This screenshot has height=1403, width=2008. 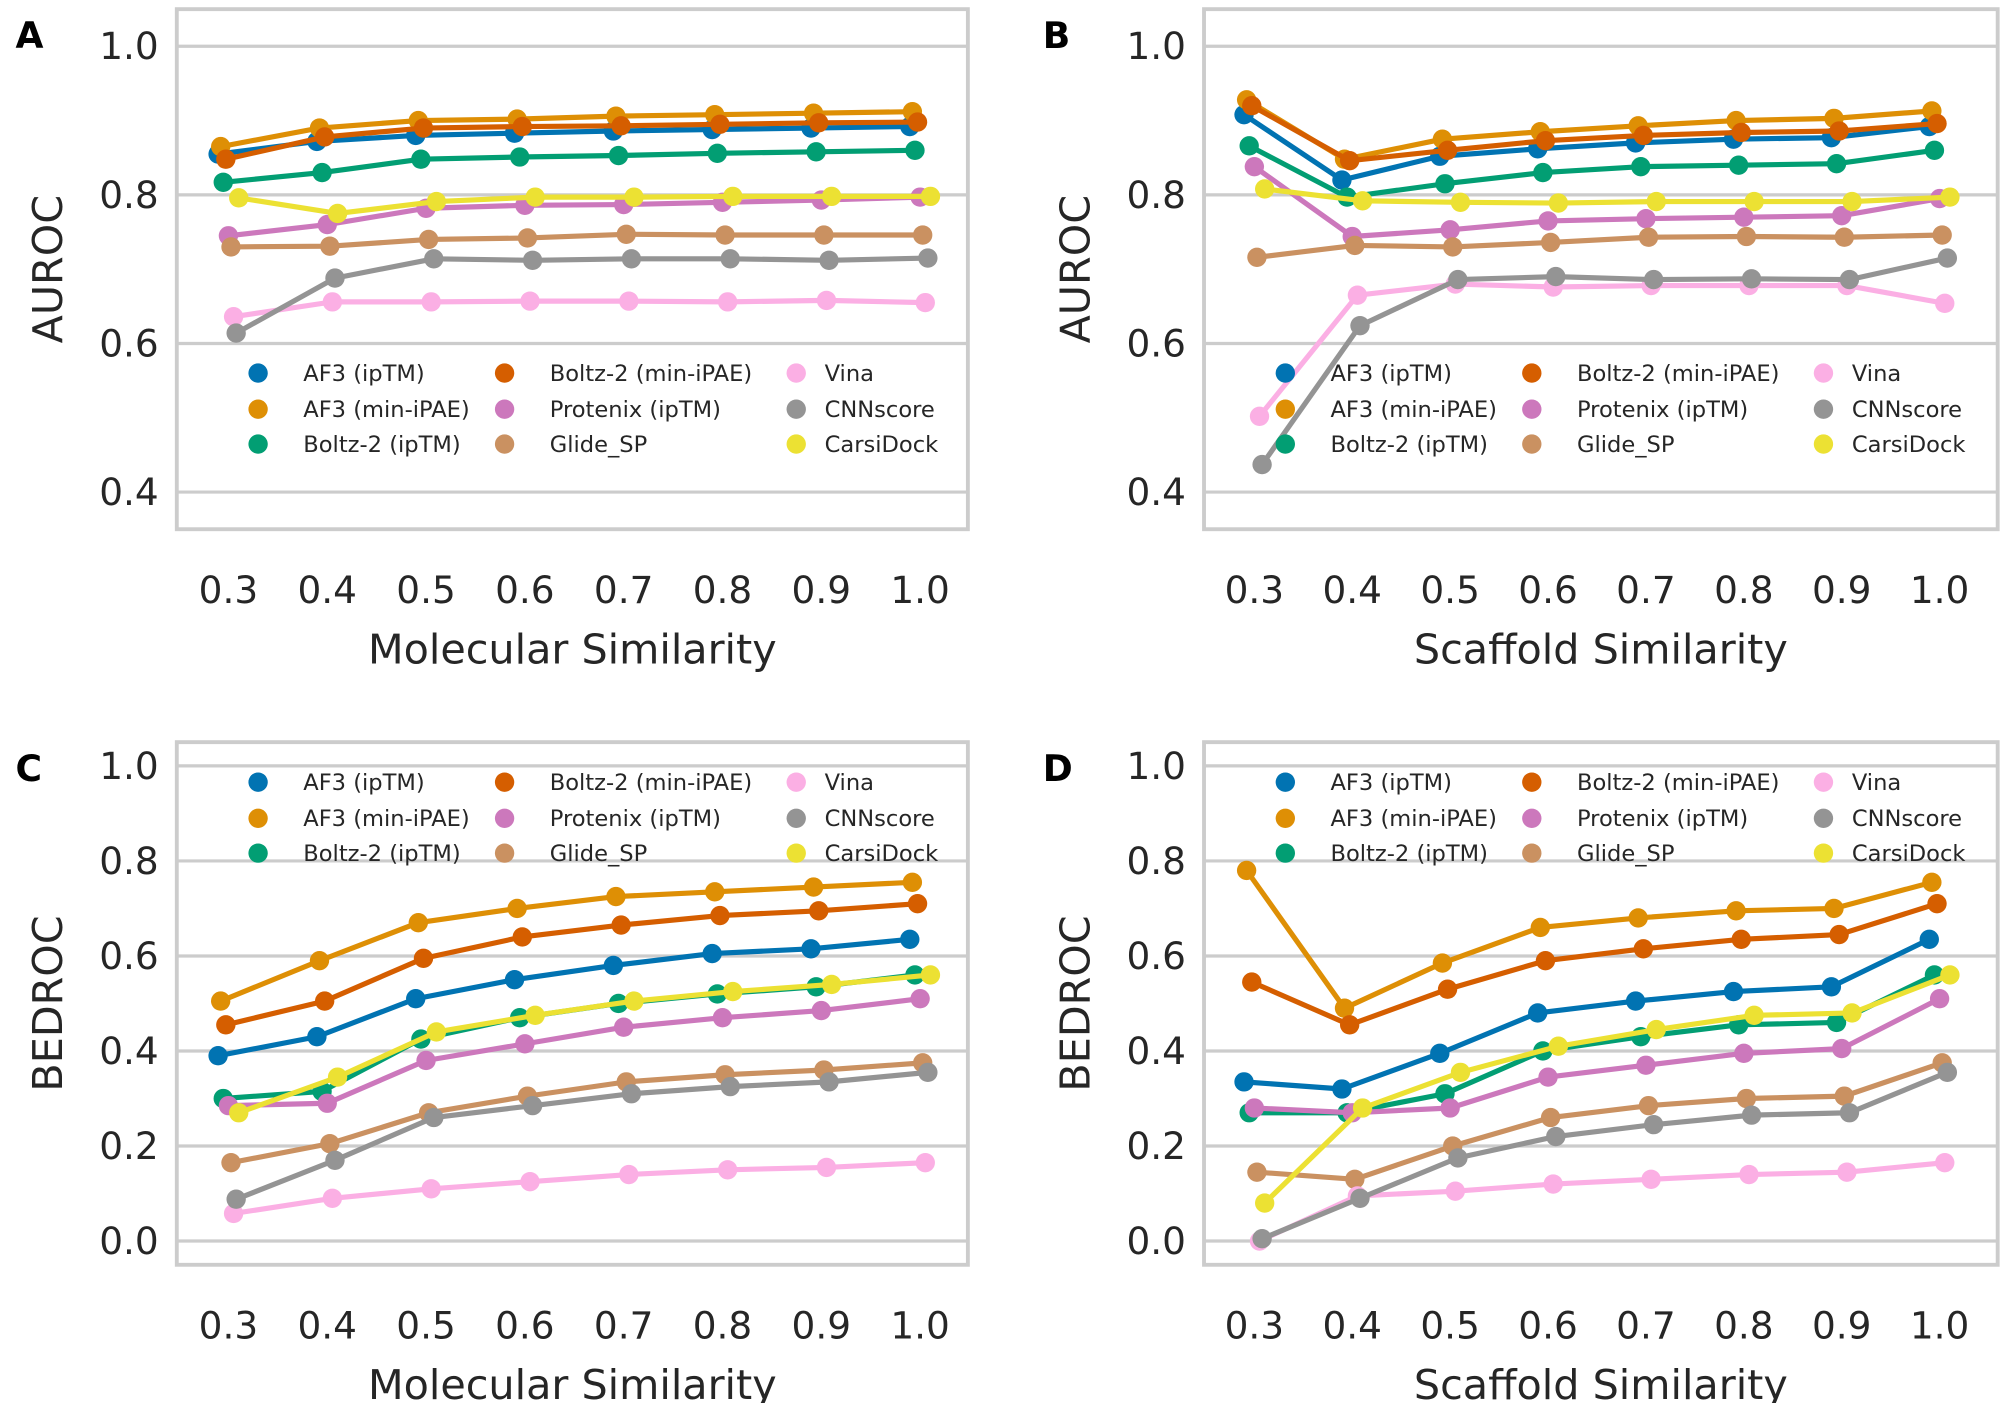 What do you see at coordinates (229, 1325) in the screenshot?
I see `x-tick-label: 0.3` at bounding box center [229, 1325].